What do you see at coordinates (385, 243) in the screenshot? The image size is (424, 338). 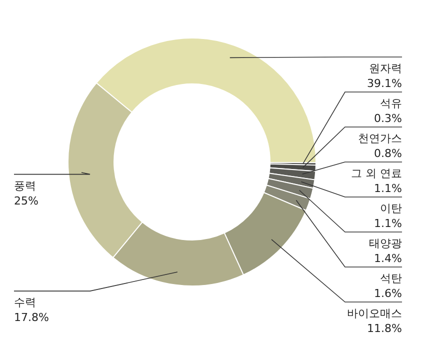 I see `slice-label: 태양광` at bounding box center [385, 243].